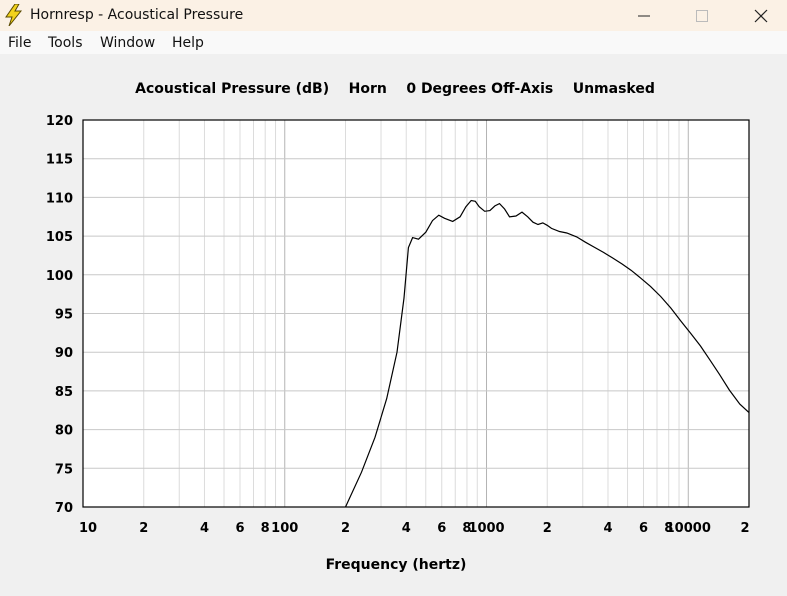 This screenshot has height=596, width=787. I want to click on y-tick-label: 95, so click(64, 315).